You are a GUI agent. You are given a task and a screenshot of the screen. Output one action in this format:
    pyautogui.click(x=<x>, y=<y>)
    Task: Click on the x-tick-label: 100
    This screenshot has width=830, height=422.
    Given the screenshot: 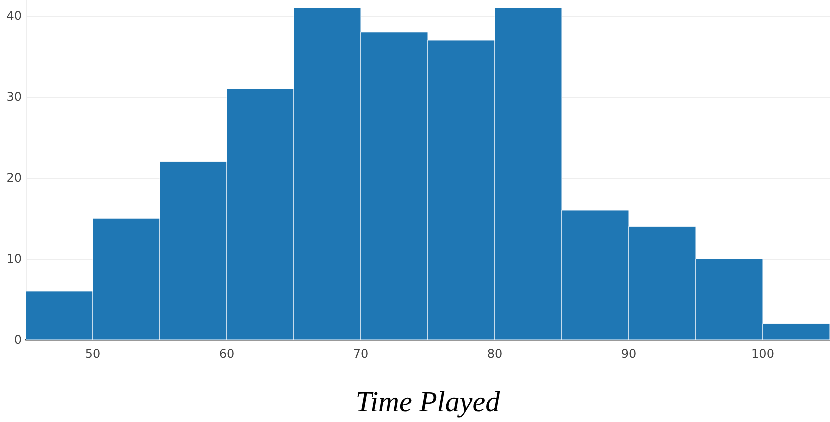 What is the action you would take?
    pyautogui.click(x=763, y=354)
    